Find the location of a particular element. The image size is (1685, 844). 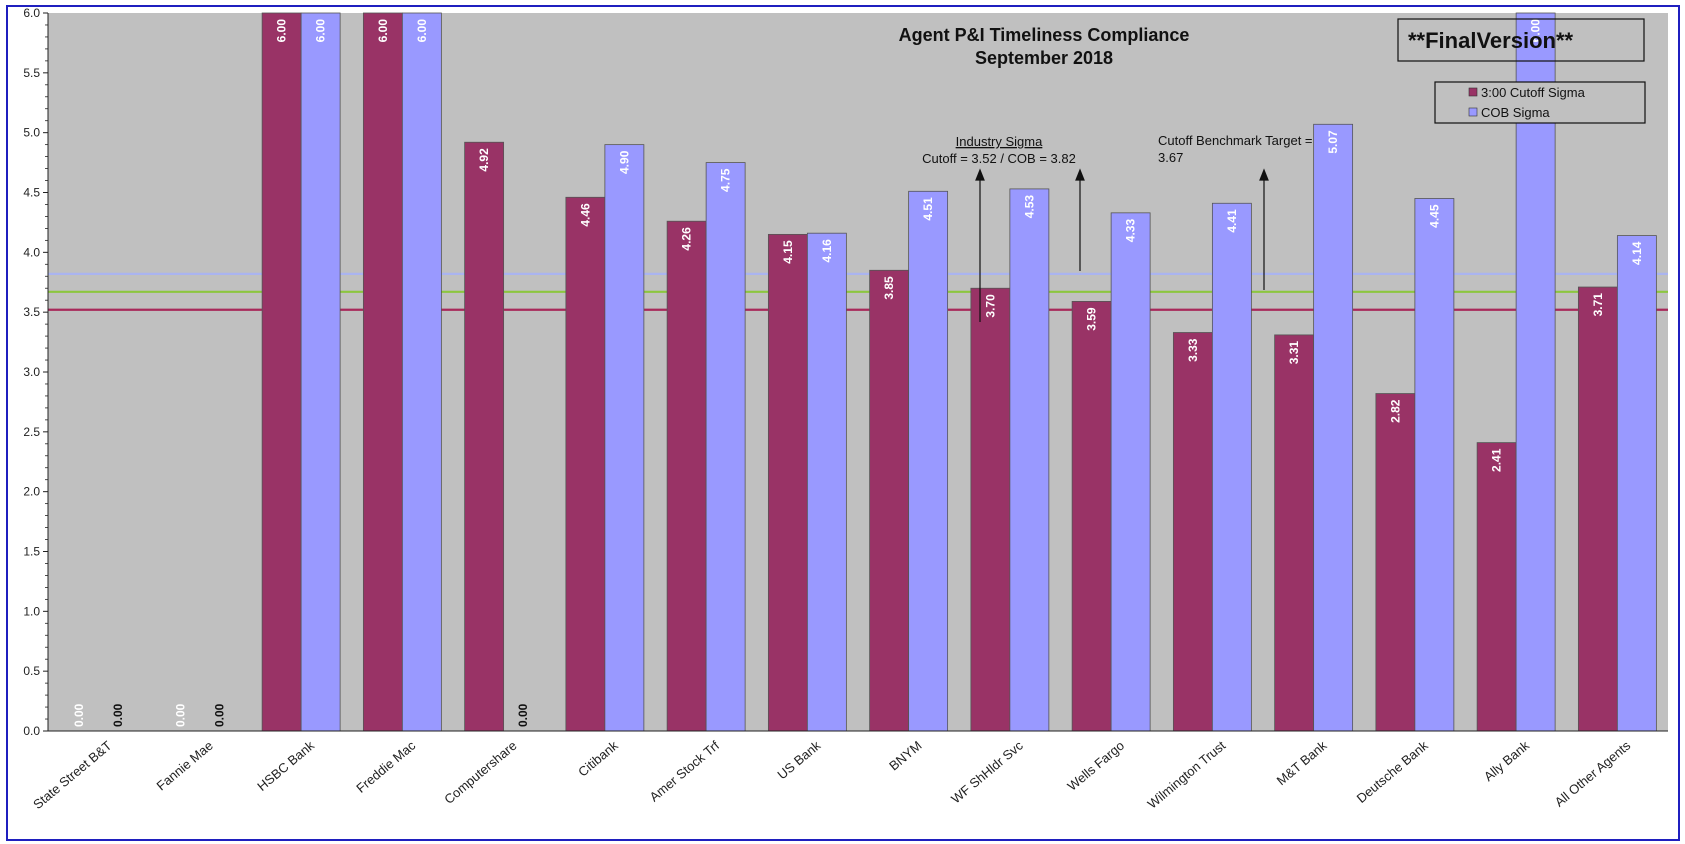

bar-cutoff-m-t-bank is located at coordinates (1294, 533).